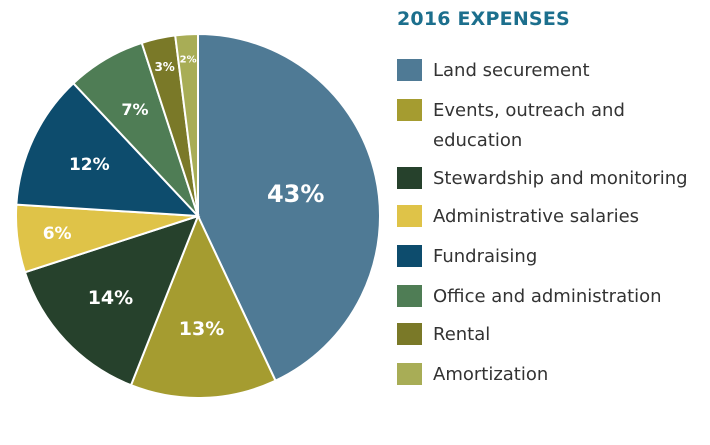  I want to click on legend-item-events-outreach-and-education: Events, outreach and education, so click(552, 126).